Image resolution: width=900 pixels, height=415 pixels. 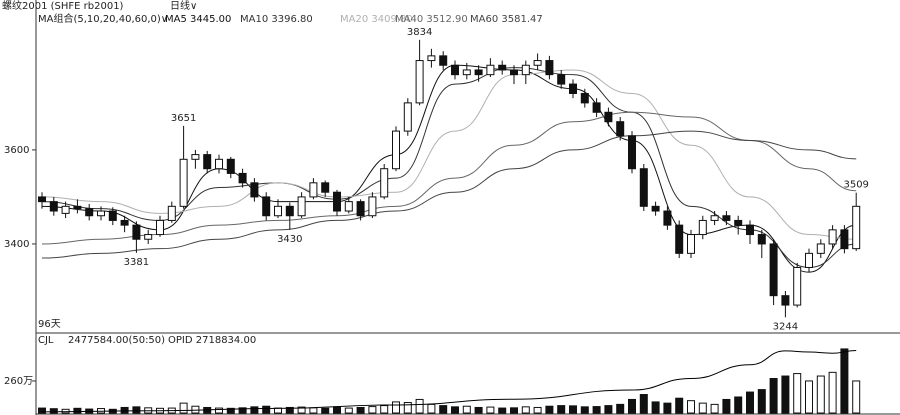 I want to click on ma-value: 3396.80, so click(x=291, y=19).